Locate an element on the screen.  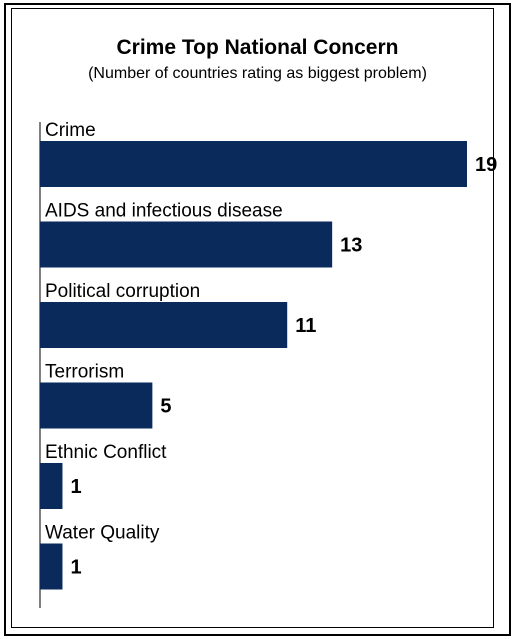
value-label: 19 is located at coordinates (486, 165).